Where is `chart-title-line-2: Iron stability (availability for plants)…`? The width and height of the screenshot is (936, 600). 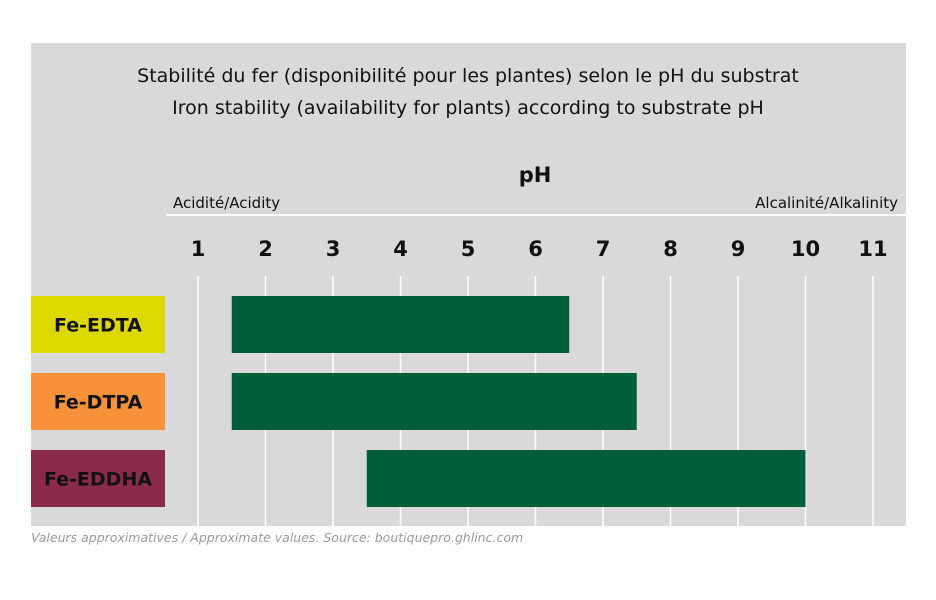
chart-title-line-2: Iron stability (availability for plants)… is located at coordinates (468, 108).